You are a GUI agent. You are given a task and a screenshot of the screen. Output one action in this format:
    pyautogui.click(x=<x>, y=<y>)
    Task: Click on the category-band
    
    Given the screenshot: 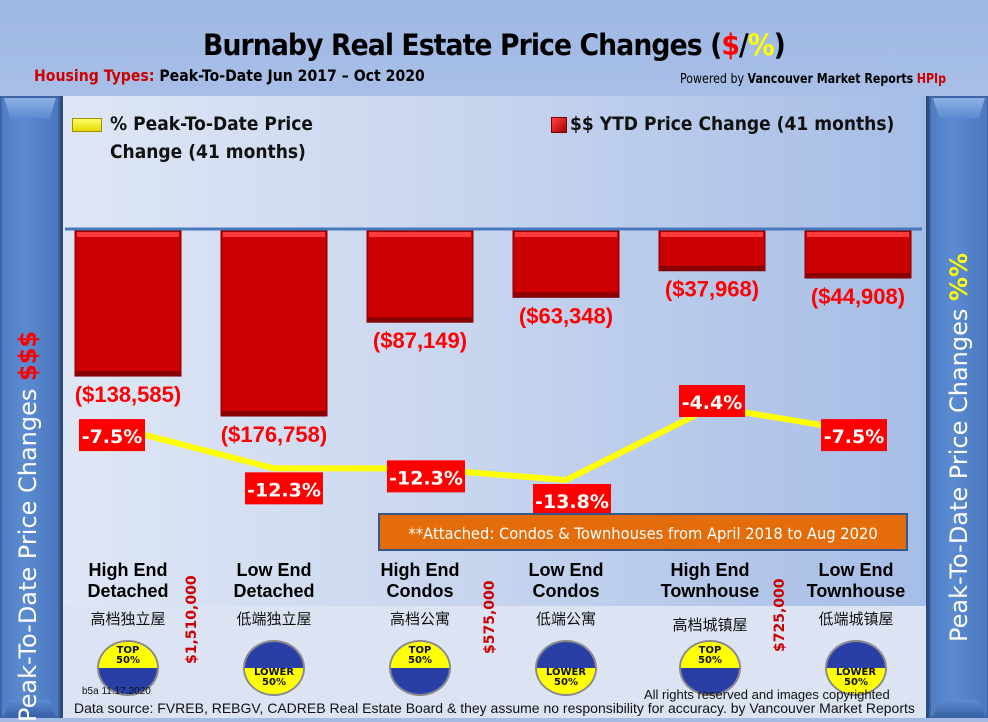 What is the action you would take?
    pyautogui.click(x=494, y=662)
    